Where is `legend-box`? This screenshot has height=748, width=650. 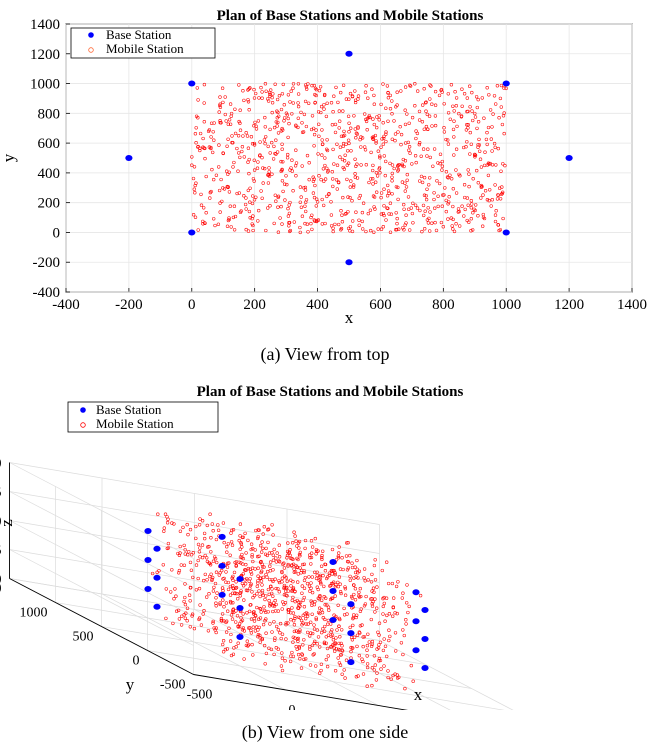 legend-box is located at coordinates (143, 417).